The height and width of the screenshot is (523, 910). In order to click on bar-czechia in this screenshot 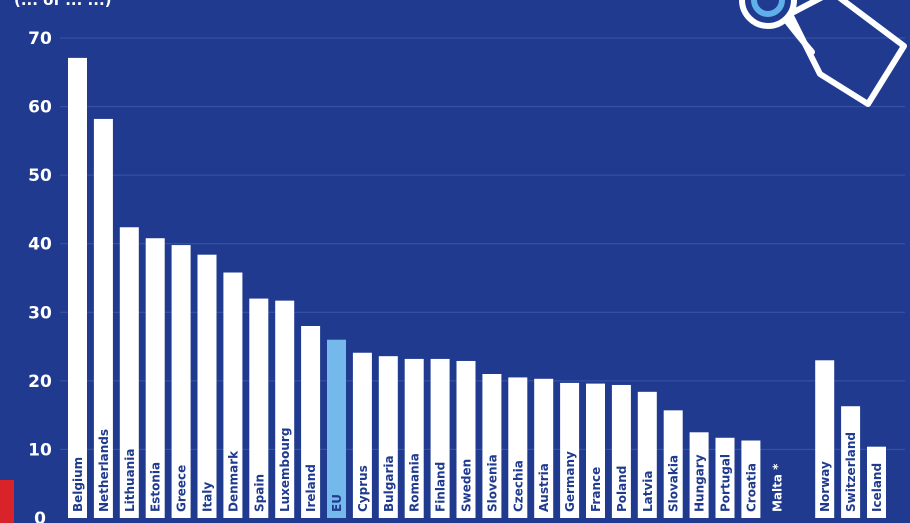, I will do `click(518, 447)`.